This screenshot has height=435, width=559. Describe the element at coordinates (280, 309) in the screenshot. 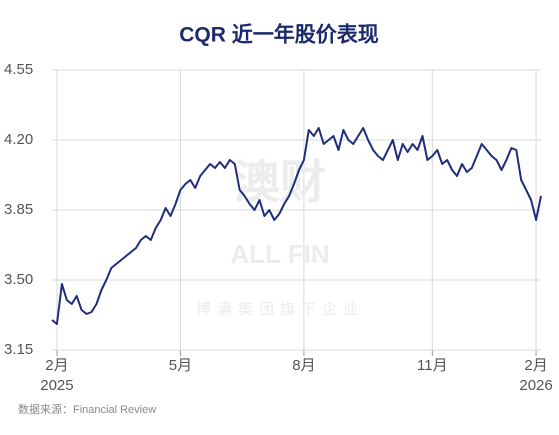

I see `watermark-tagline: 博满集团旗下企业` at that location.